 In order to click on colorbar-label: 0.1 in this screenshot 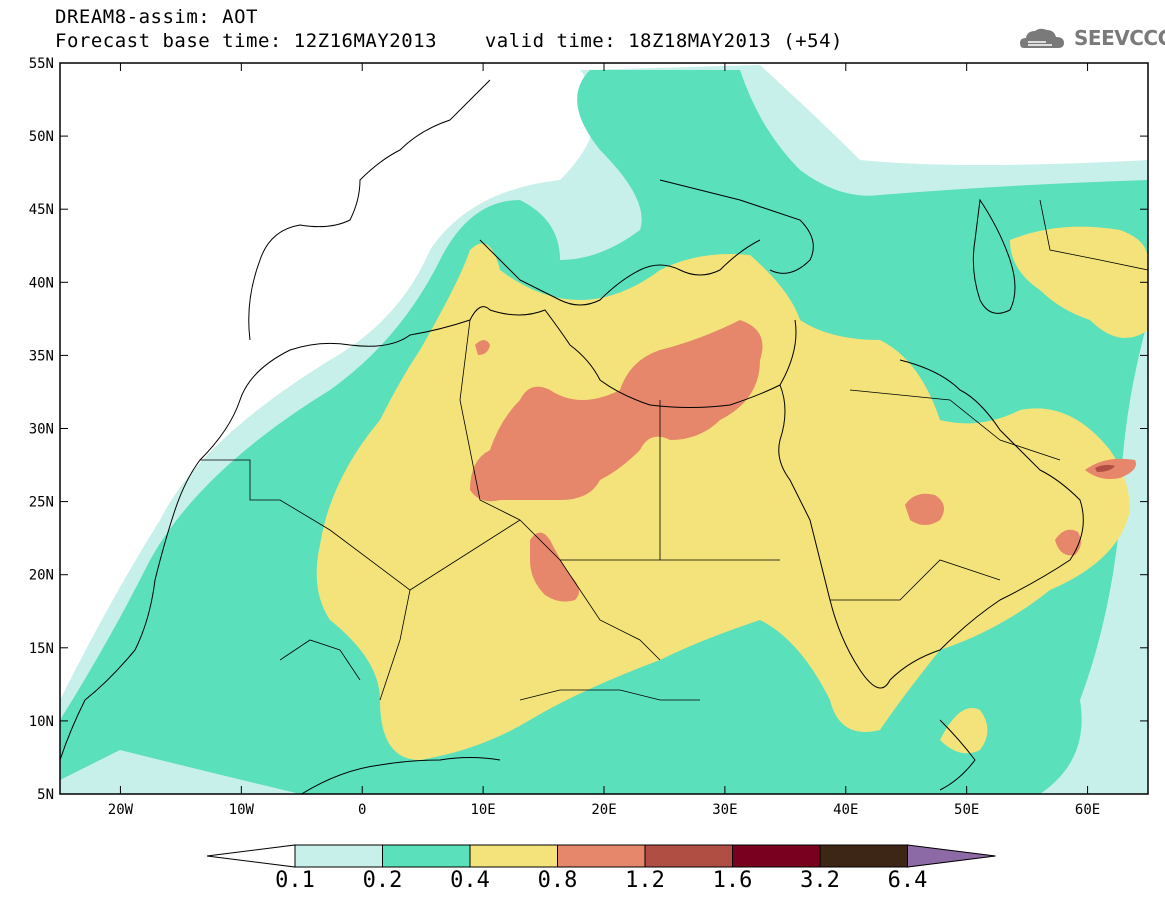, I will do `click(295, 880)`.